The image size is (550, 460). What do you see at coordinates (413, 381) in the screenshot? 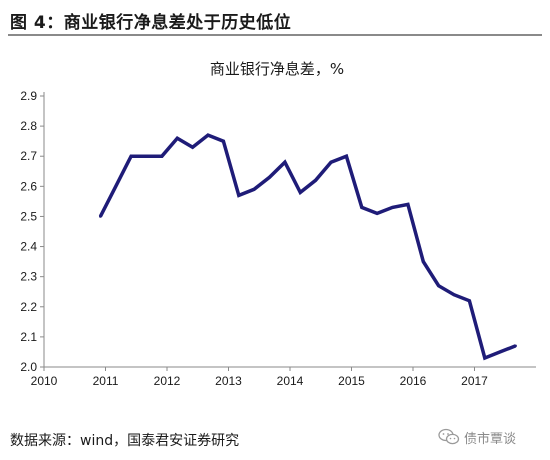
I see `x-tick-label: 2016` at bounding box center [413, 381].